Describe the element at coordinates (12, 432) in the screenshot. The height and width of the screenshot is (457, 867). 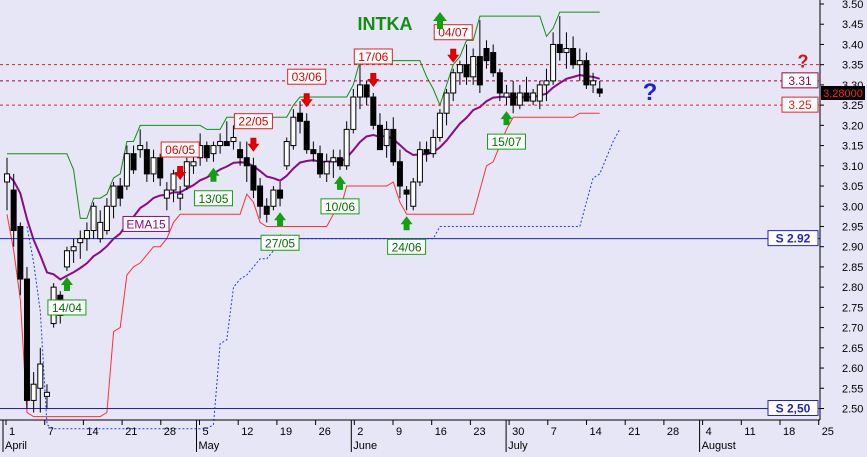
I see `x-tick-label: 1` at that location.